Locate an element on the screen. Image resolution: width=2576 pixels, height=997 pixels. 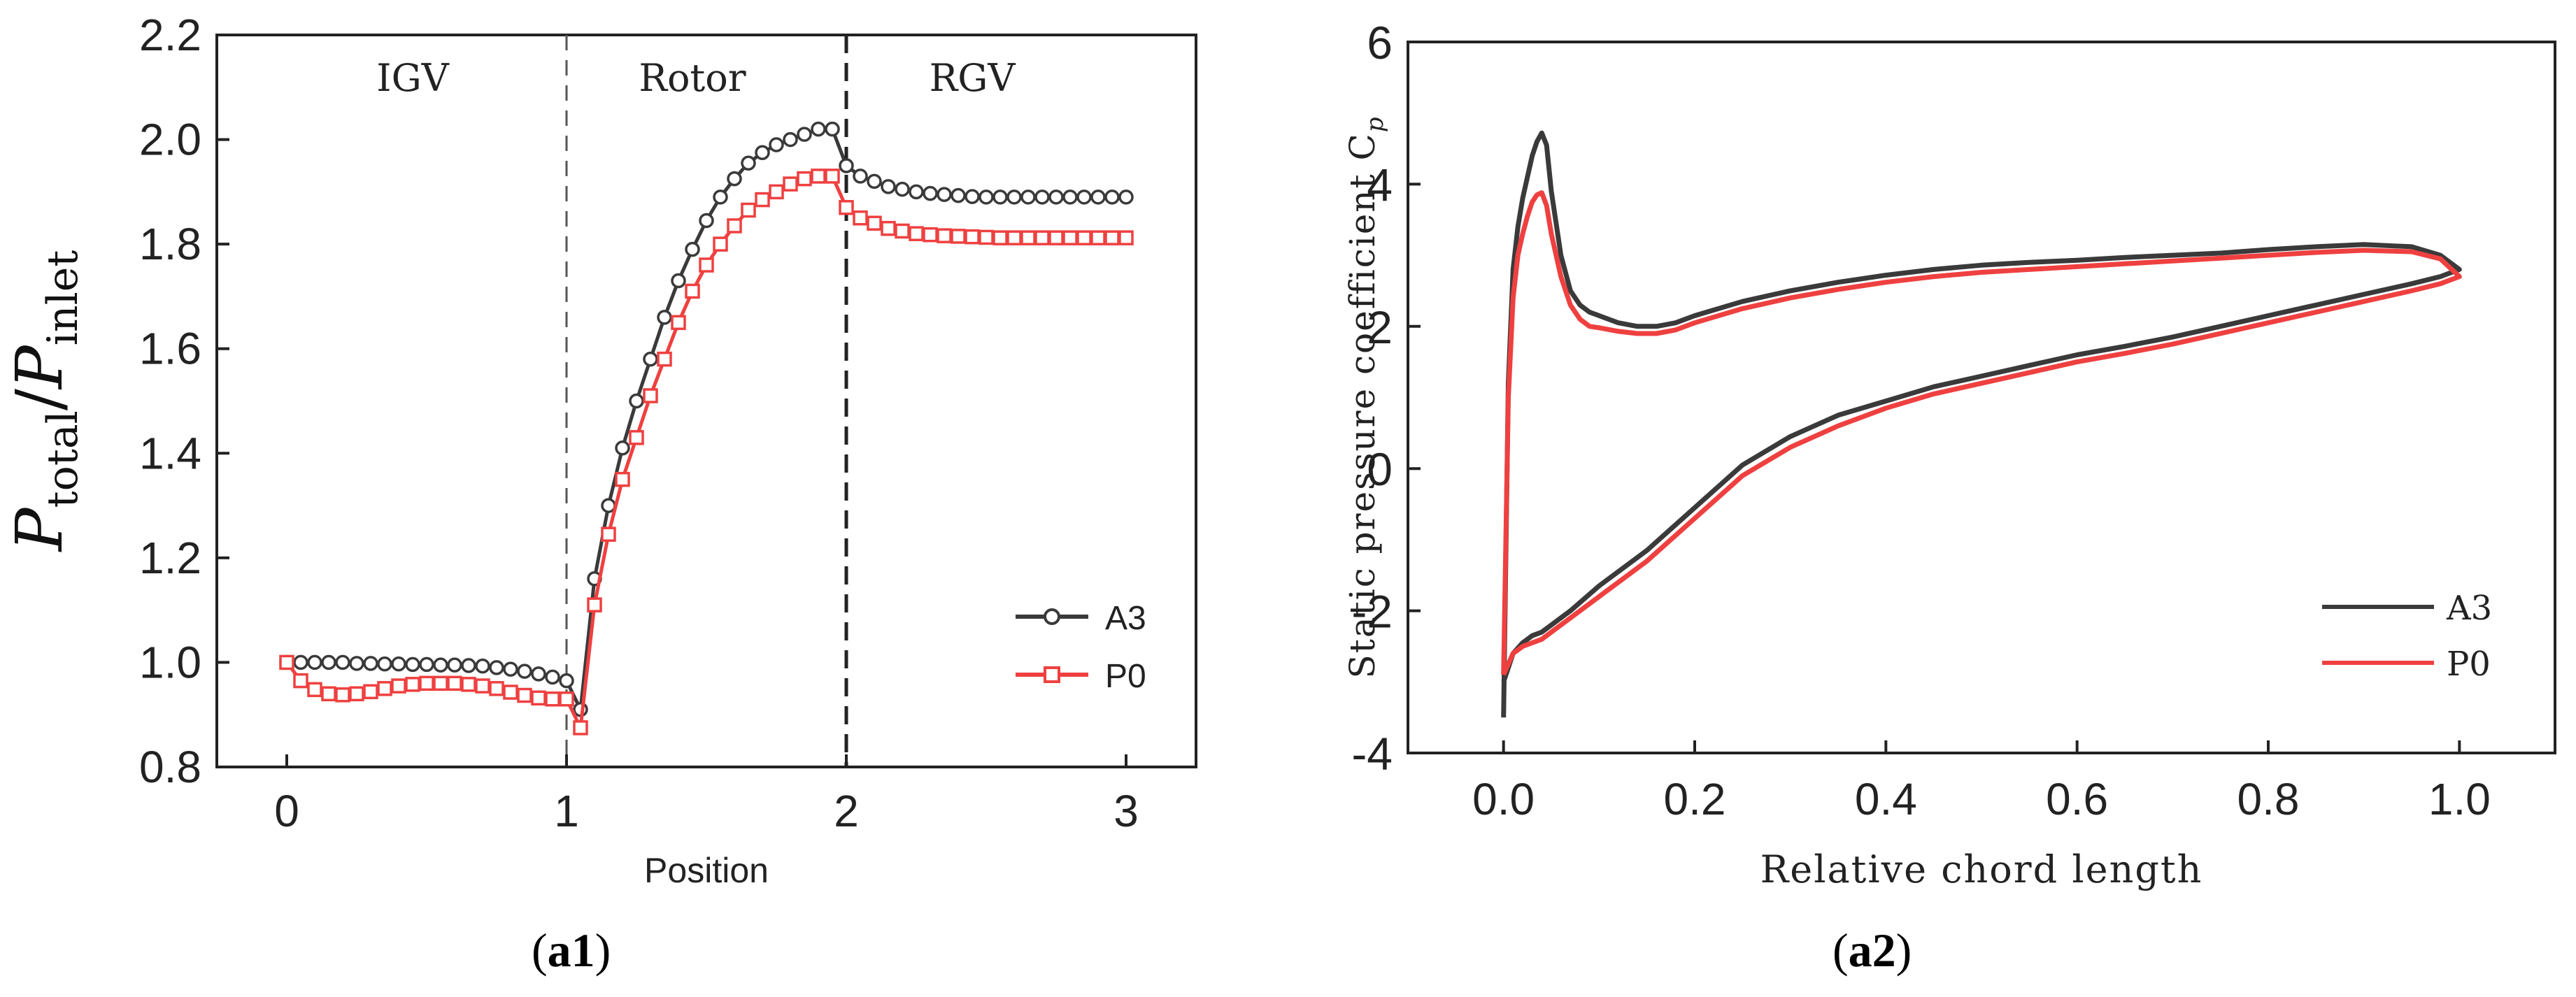
a2-y-axis-label: Static pressure coefficient Cp is located at coordinates (1365, 396).